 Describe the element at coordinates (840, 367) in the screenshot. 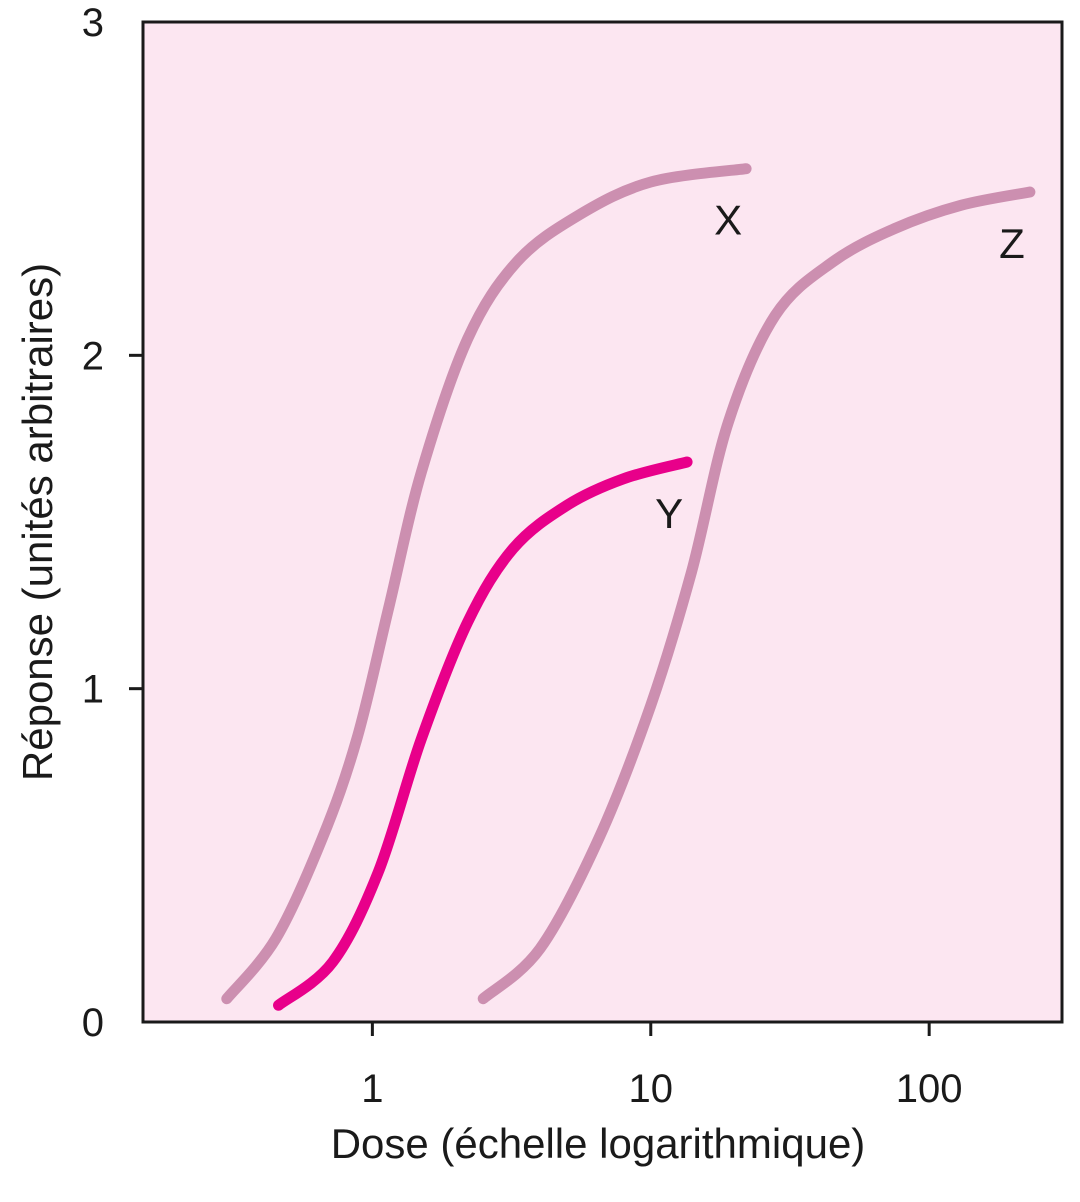

I see `curve-labels-group: X Y Z` at that location.